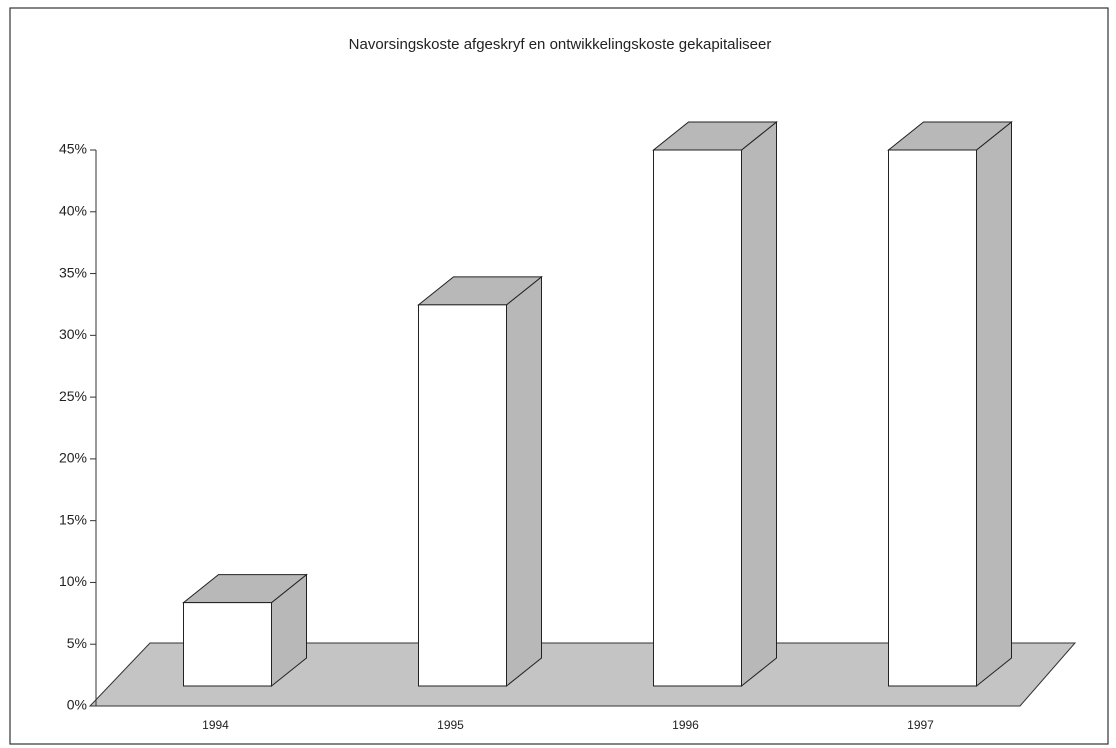 This screenshot has width=1116, height=748. What do you see at coordinates (77, 705) in the screenshot?
I see `y-tick-label: 0%` at bounding box center [77, 705].